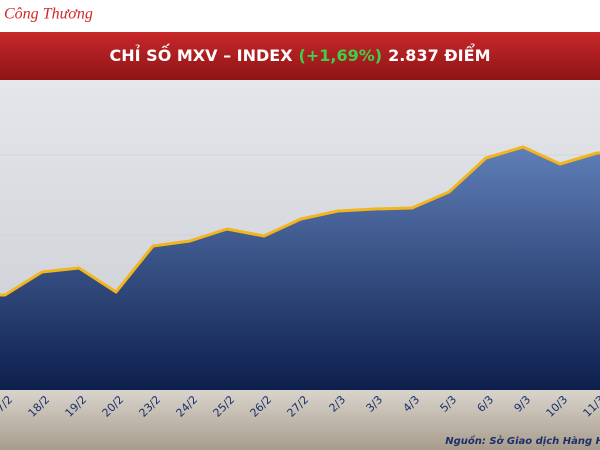 The image size is (600, 450). What do you see at coordinates (439, 54) in the screenshot?
I see `title-level: 2.837 ĐIỂM` at bounding box center [439, 54].